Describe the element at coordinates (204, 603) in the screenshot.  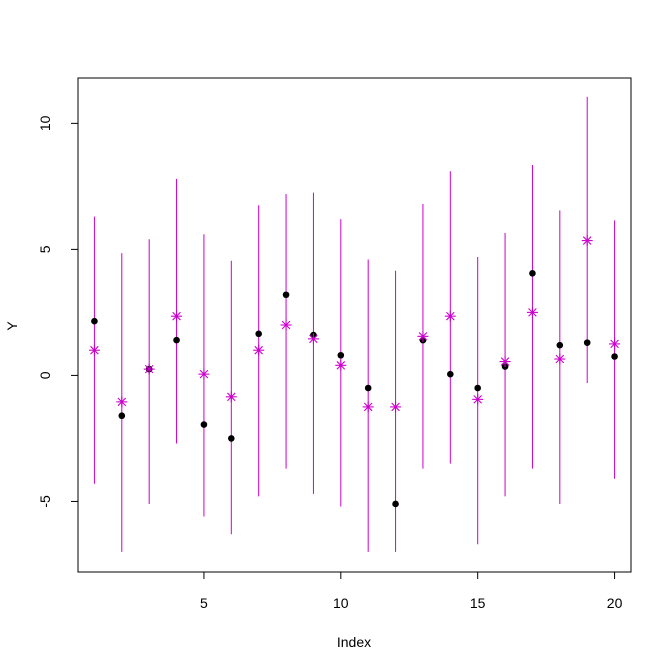
I see `x-tick-label: 5` at that location.